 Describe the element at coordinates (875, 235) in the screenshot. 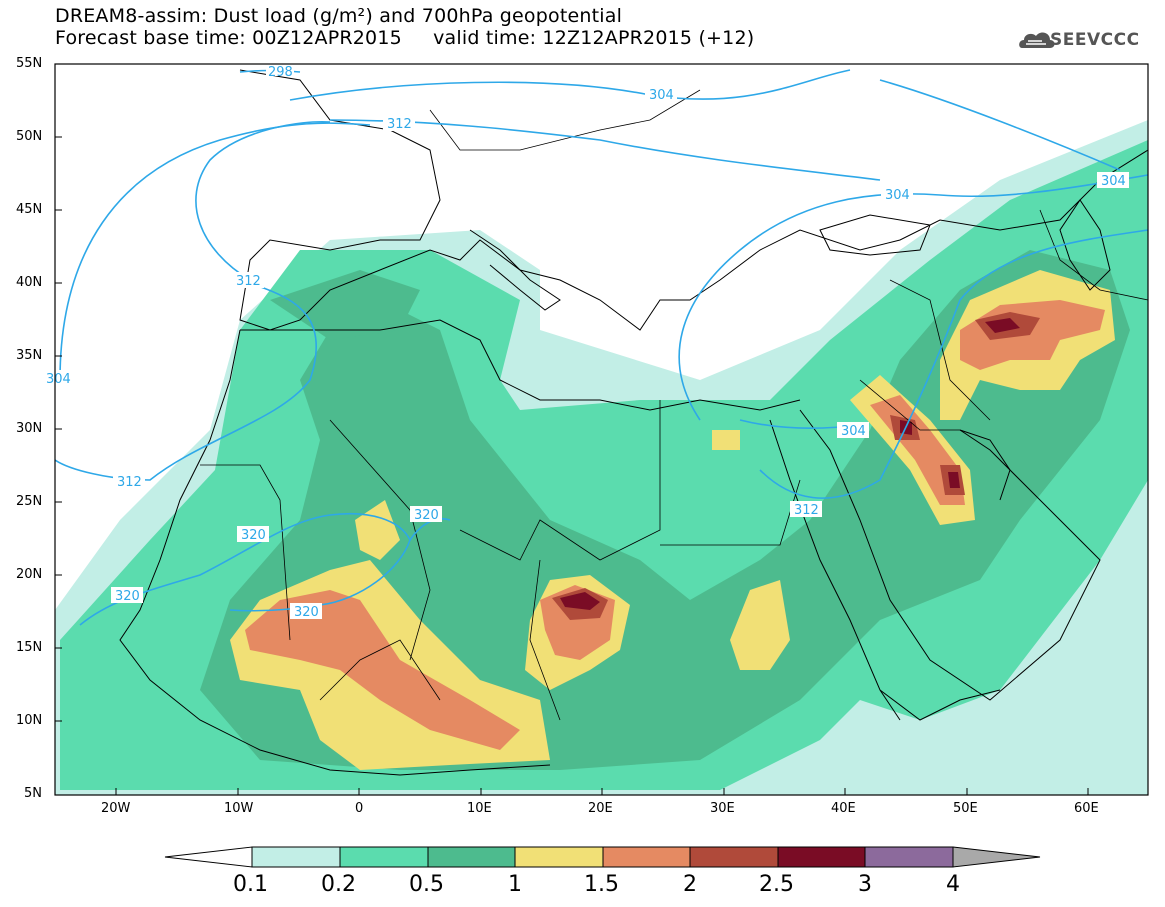

I see `coast-blacksea` at that location.